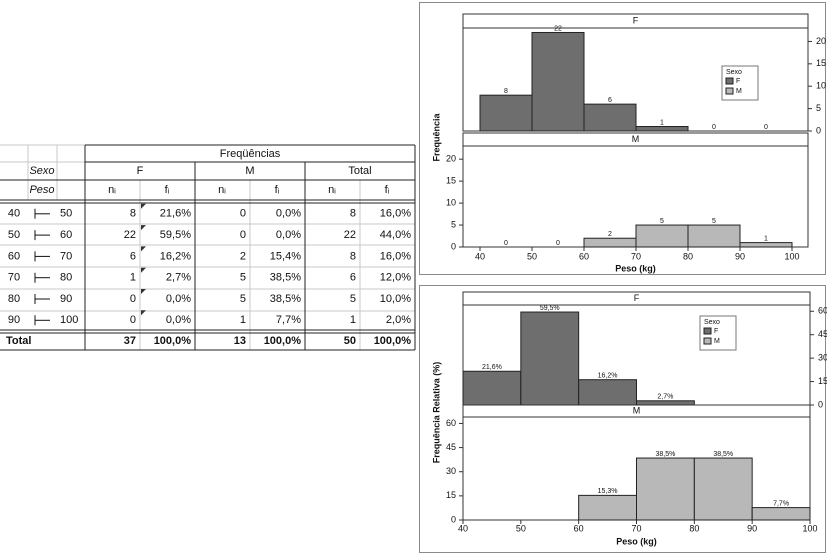 The height and width of the screenshot is (555, 827). Describe the element at coordinates (243, 256) in the screenshot. I see `table-cell: 2` at that location.